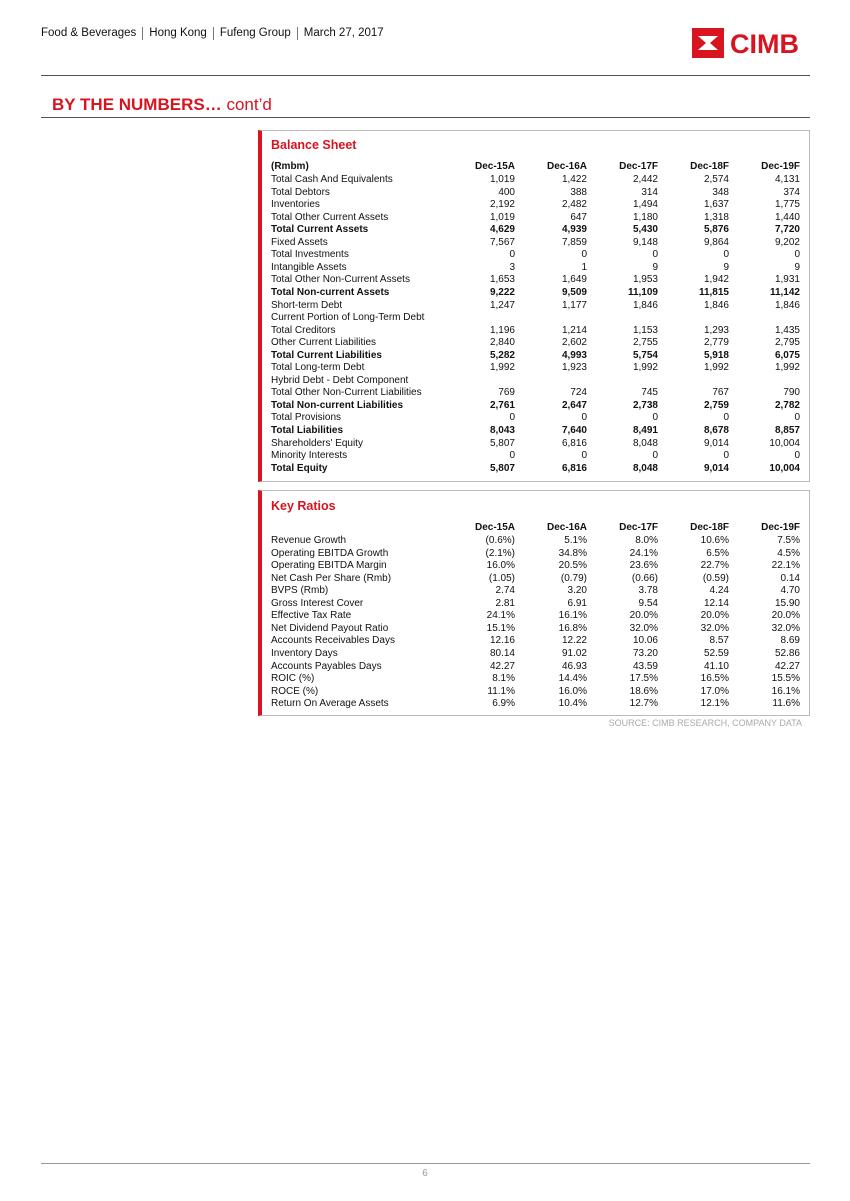 Image resolution: width=850 pixels, height=1201 pixels. Describe the element at coordinates (572, 553) in the screenshot. I see `cell-value: 34.8%` at that location.